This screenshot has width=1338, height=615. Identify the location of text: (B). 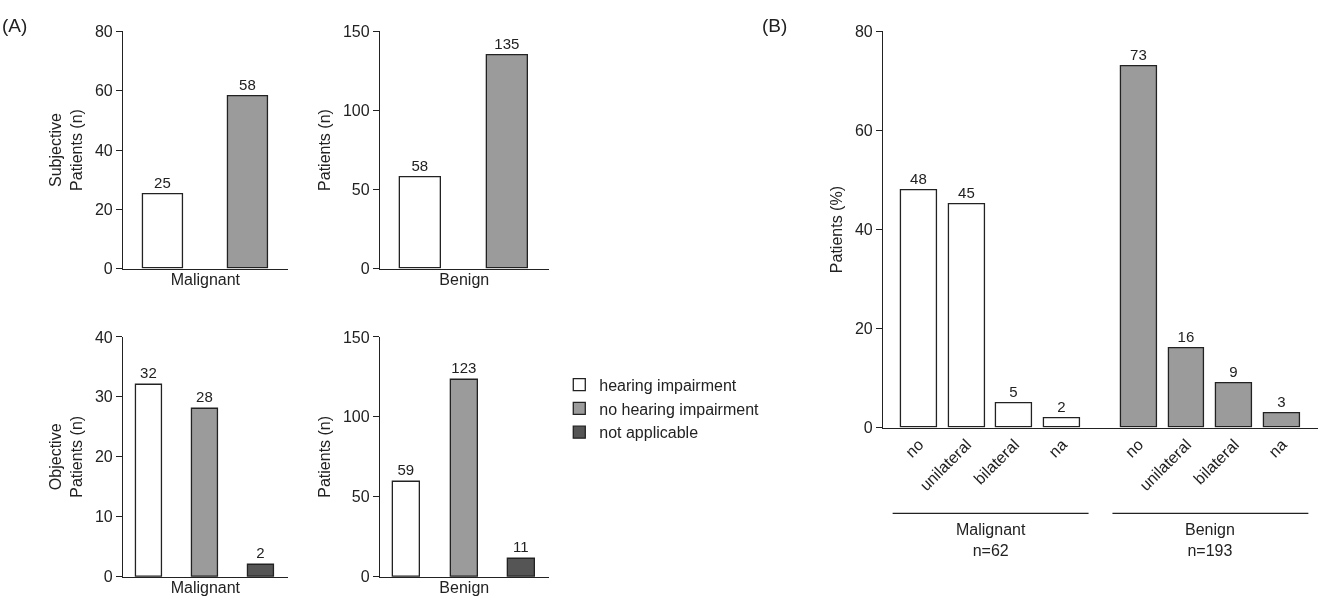
(775, 25).